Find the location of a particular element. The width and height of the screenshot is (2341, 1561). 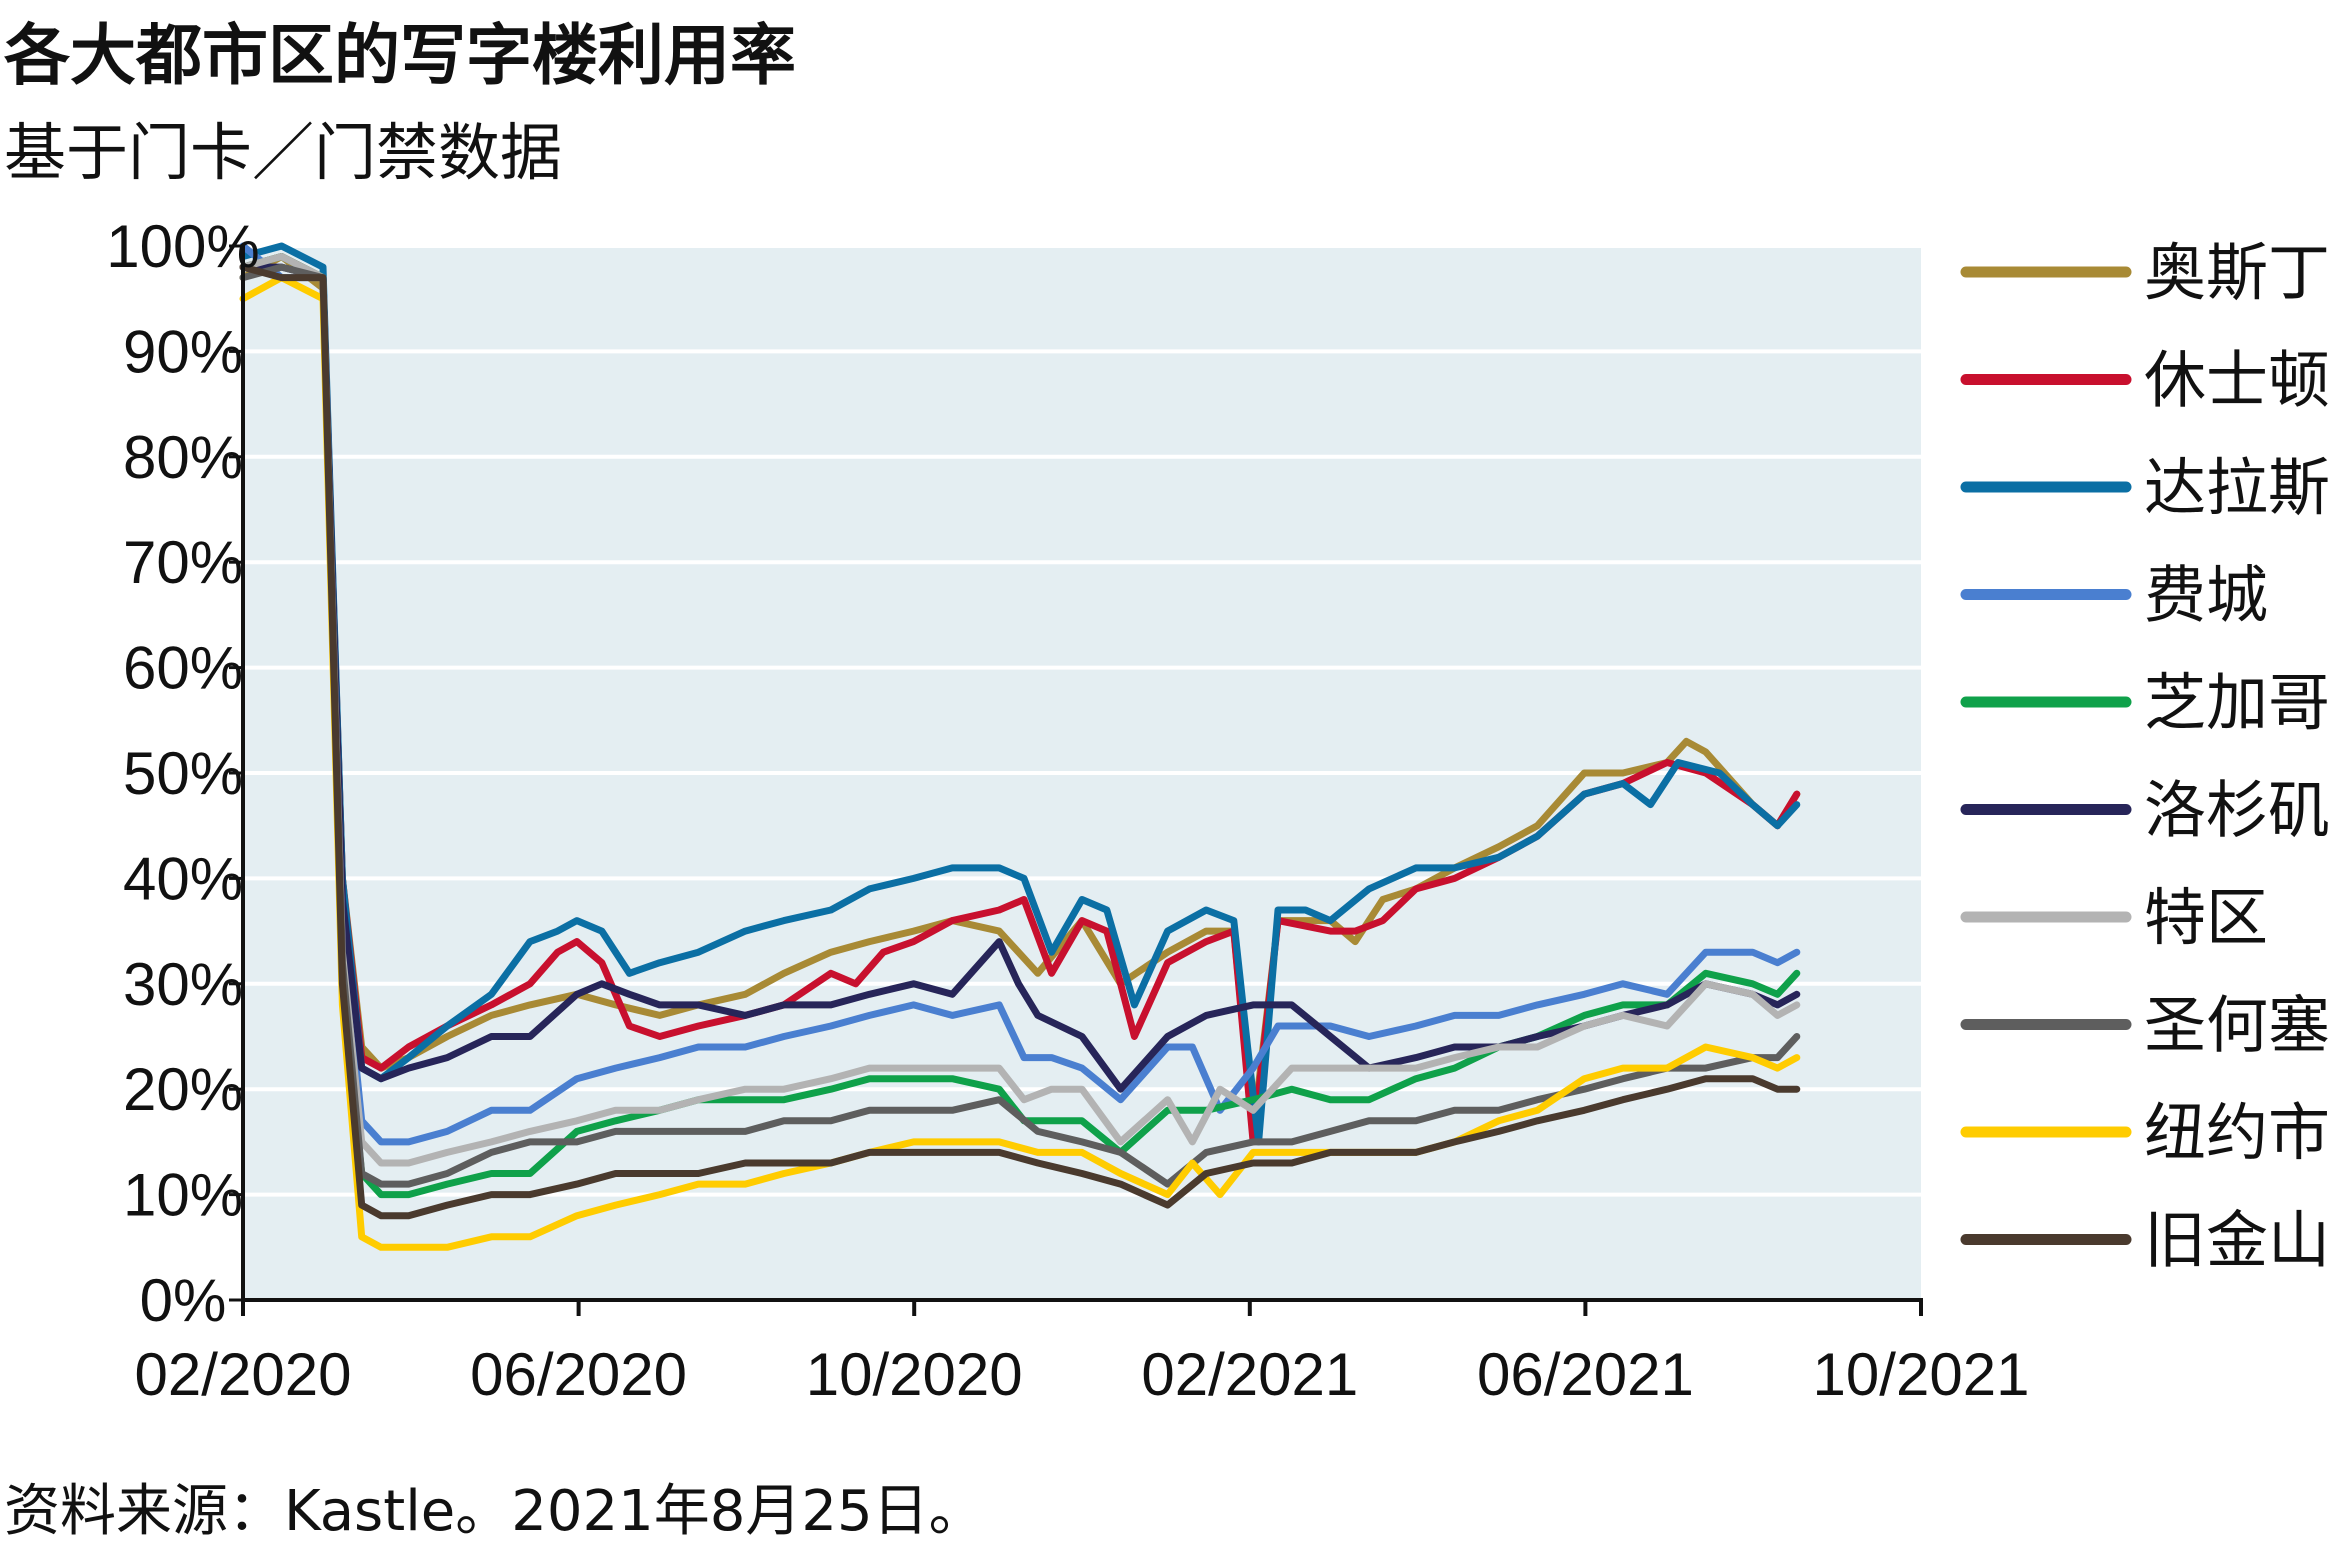

x-tick-label: 10/2021 is located at coordinates (1921, 1374).